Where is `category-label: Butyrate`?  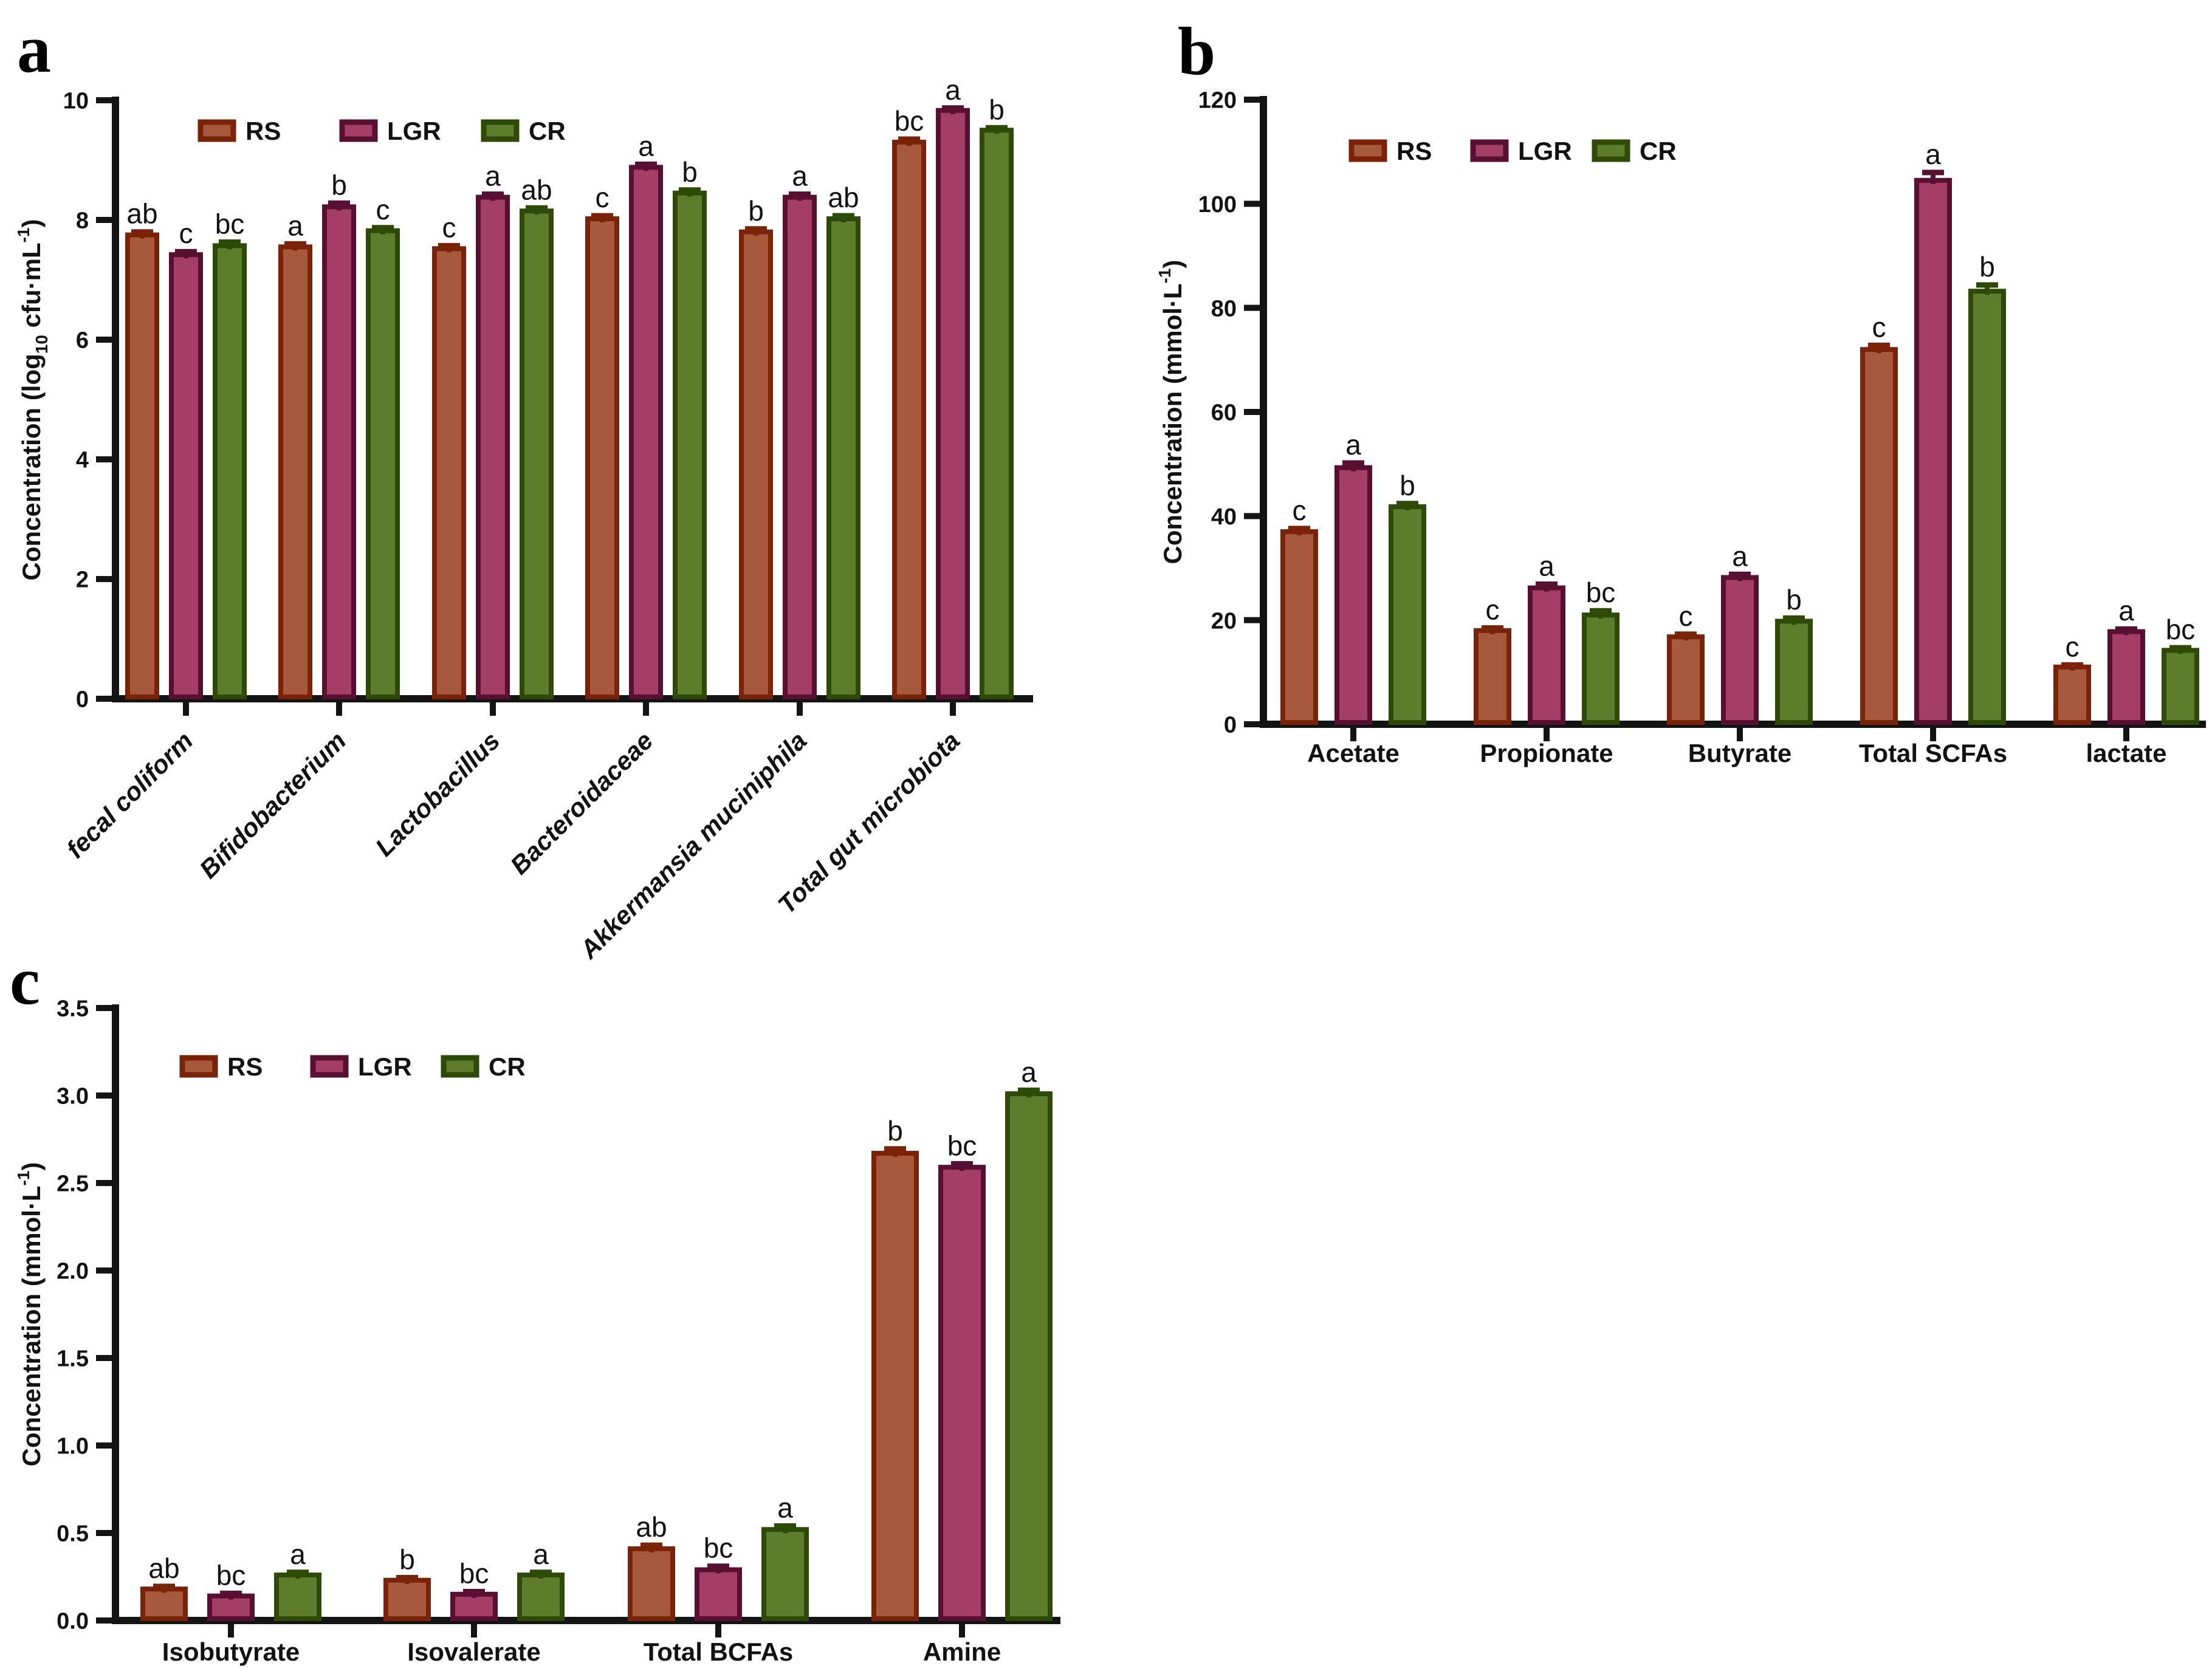 category-label: Butyrate is located at coordinates (1739, 753).